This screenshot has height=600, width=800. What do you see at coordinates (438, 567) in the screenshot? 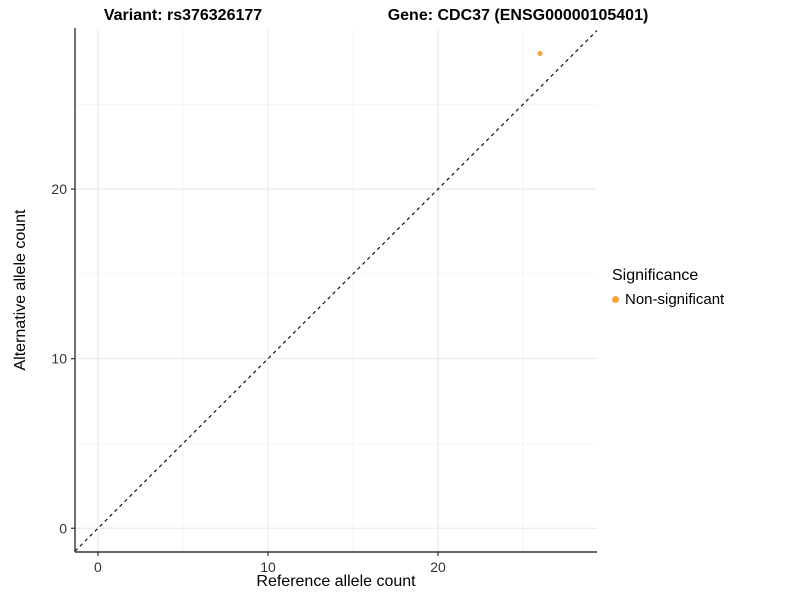
I see `x-tick-label: 20` at bounding box center [438, 567].